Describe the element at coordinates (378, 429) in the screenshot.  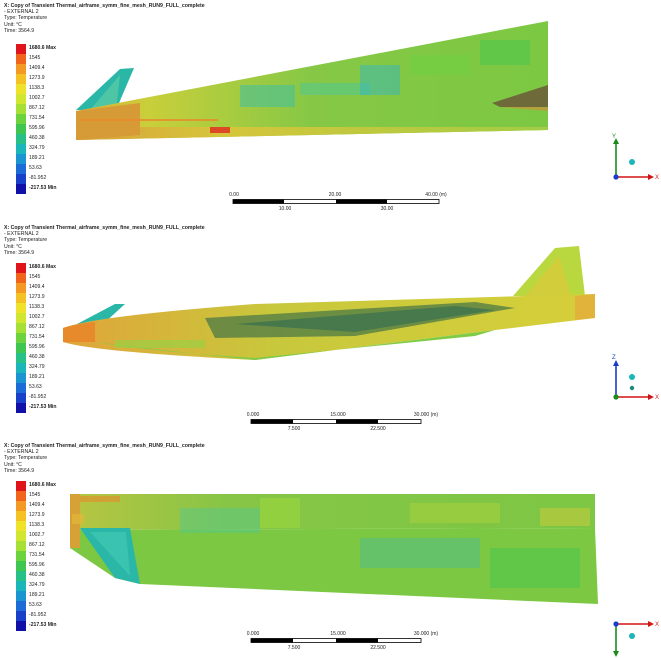
I see `scale-label-q3: 22.500` at that location.